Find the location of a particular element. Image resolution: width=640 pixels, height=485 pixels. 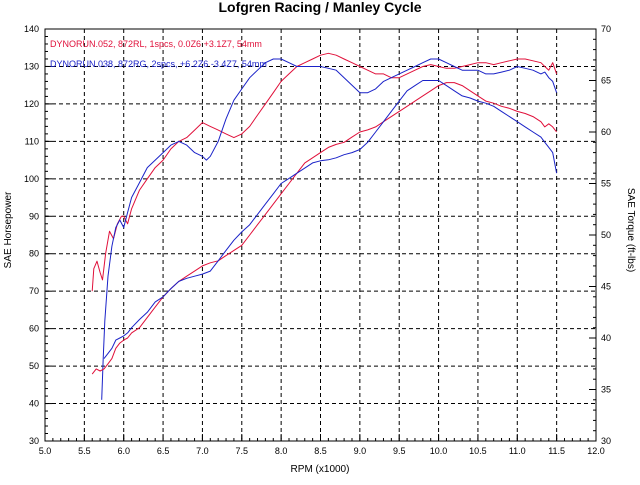

y-left-tick-label: 100 is located at coordinates (31, 179).